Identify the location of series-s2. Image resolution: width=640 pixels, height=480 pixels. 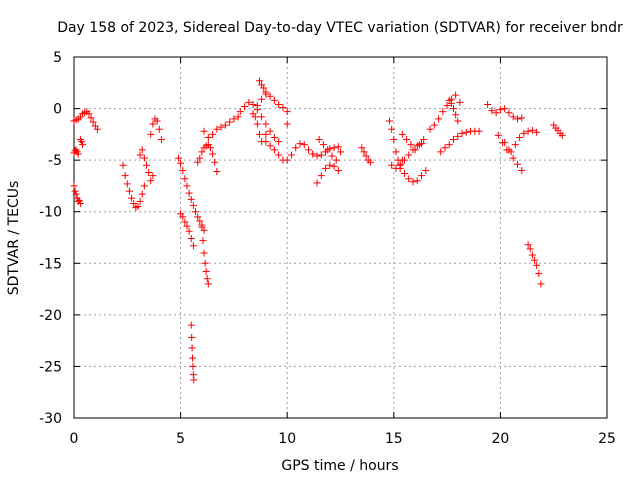
(76, 152).